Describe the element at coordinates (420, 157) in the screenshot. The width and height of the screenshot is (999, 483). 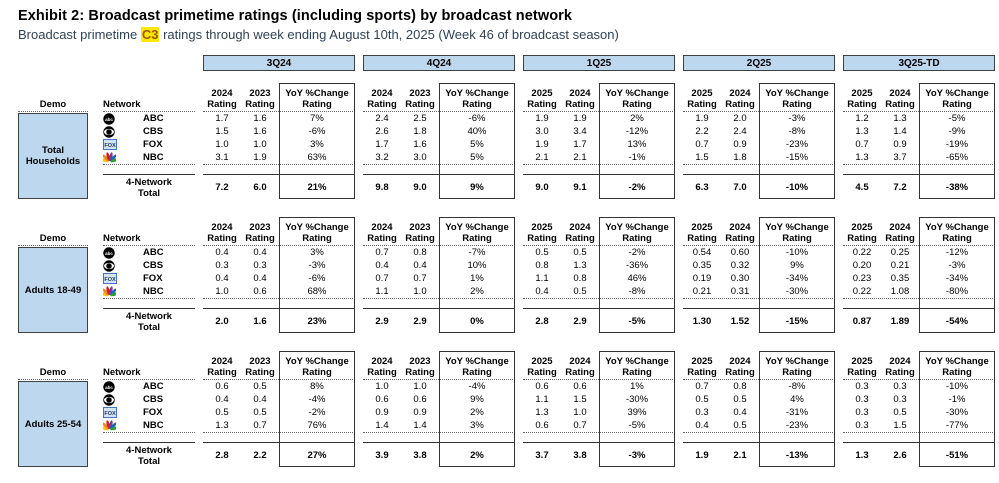
I see `rating-cell: 3.0` at that location.